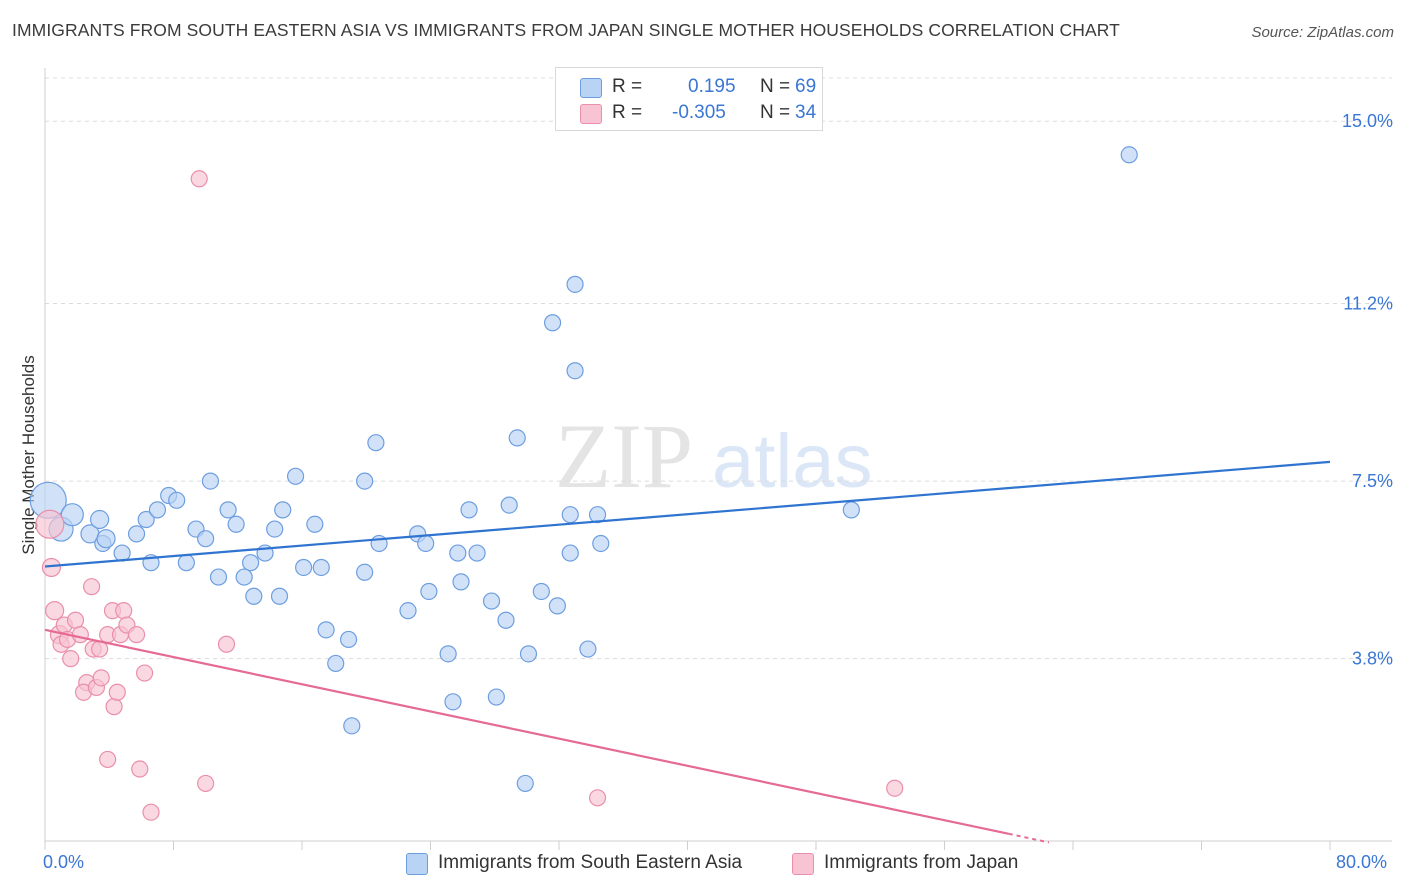 This screenshot has width=1406, height=892. I want to click on watermark-zip: ZIP, so click(624, 456).